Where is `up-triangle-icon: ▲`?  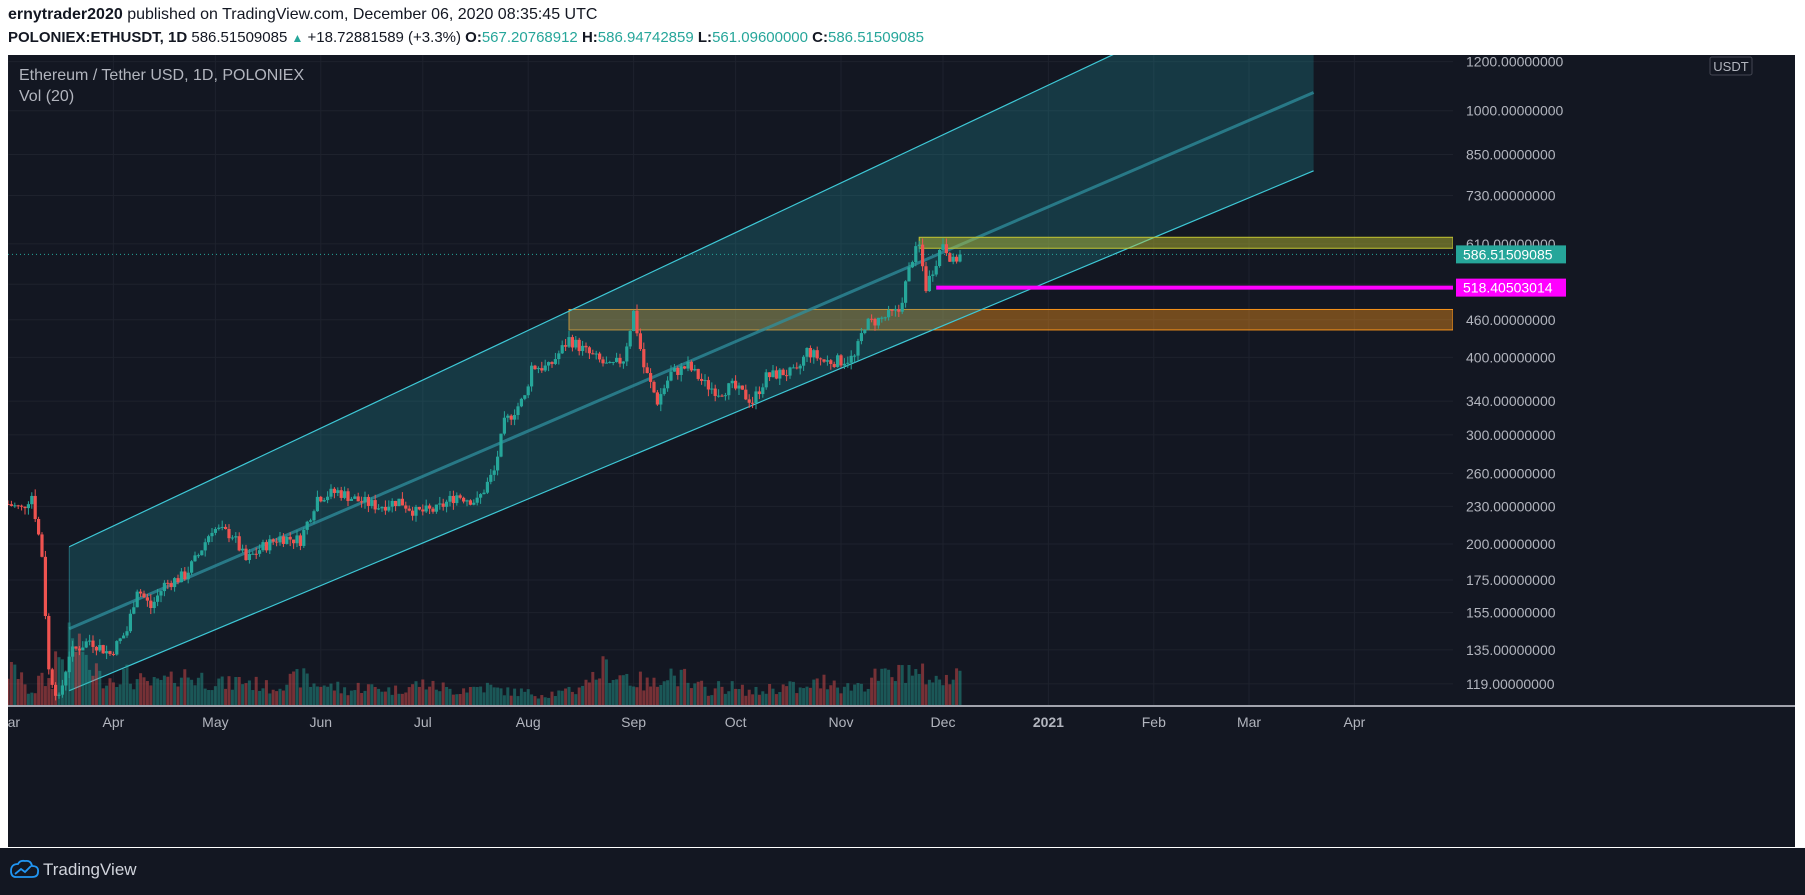 up-triangle-icon: ▲ is located at coordinates (297, 38).